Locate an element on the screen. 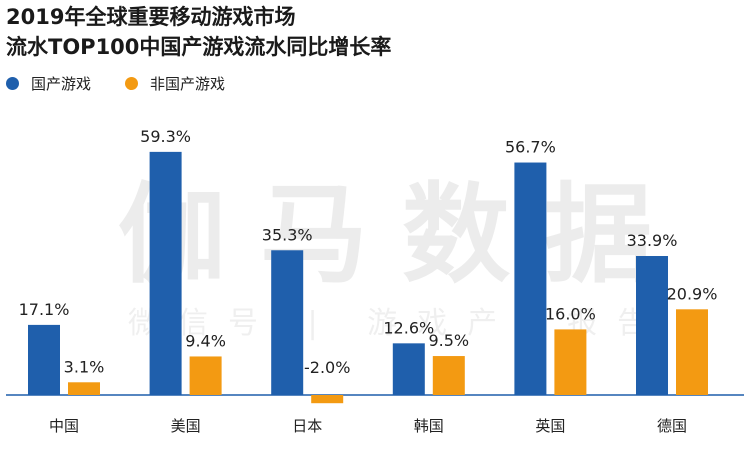 Image resolution: width=750 pixels, height=455 pixels. data-label-foreign-0: 3.1% is located at coordinates (84, 366).